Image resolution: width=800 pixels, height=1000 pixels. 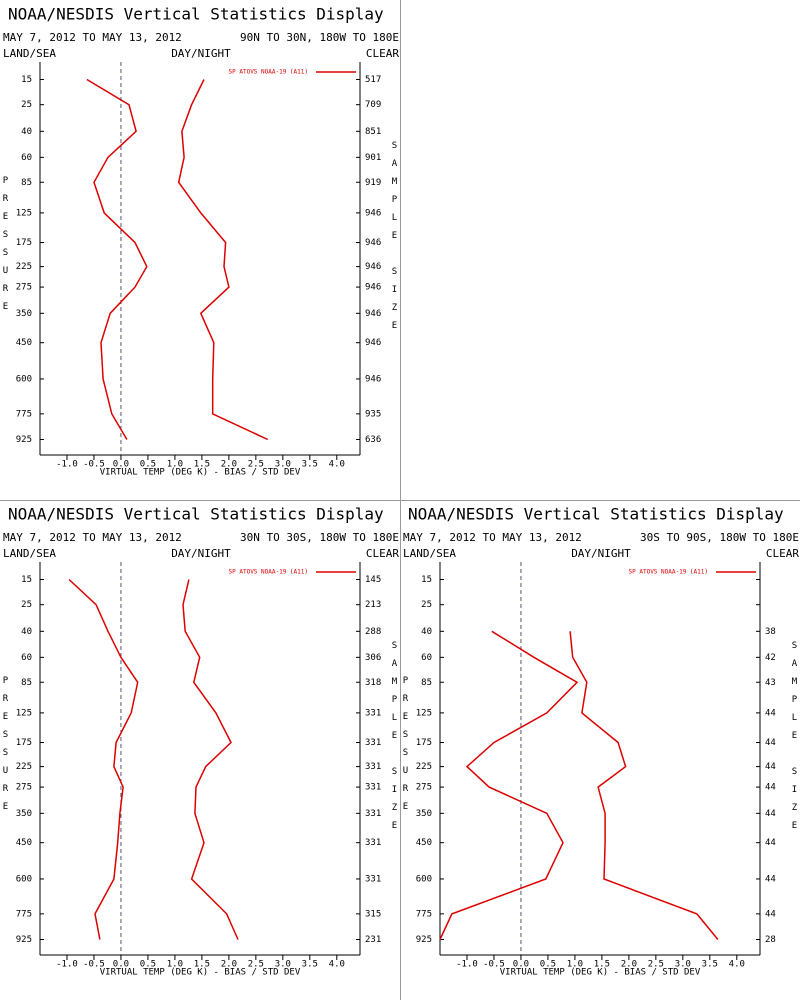 What do you see at coordinates (283, 965) in the screenshot?
I see `x-tick-label: 3.0` at bounding box center [283, 965].